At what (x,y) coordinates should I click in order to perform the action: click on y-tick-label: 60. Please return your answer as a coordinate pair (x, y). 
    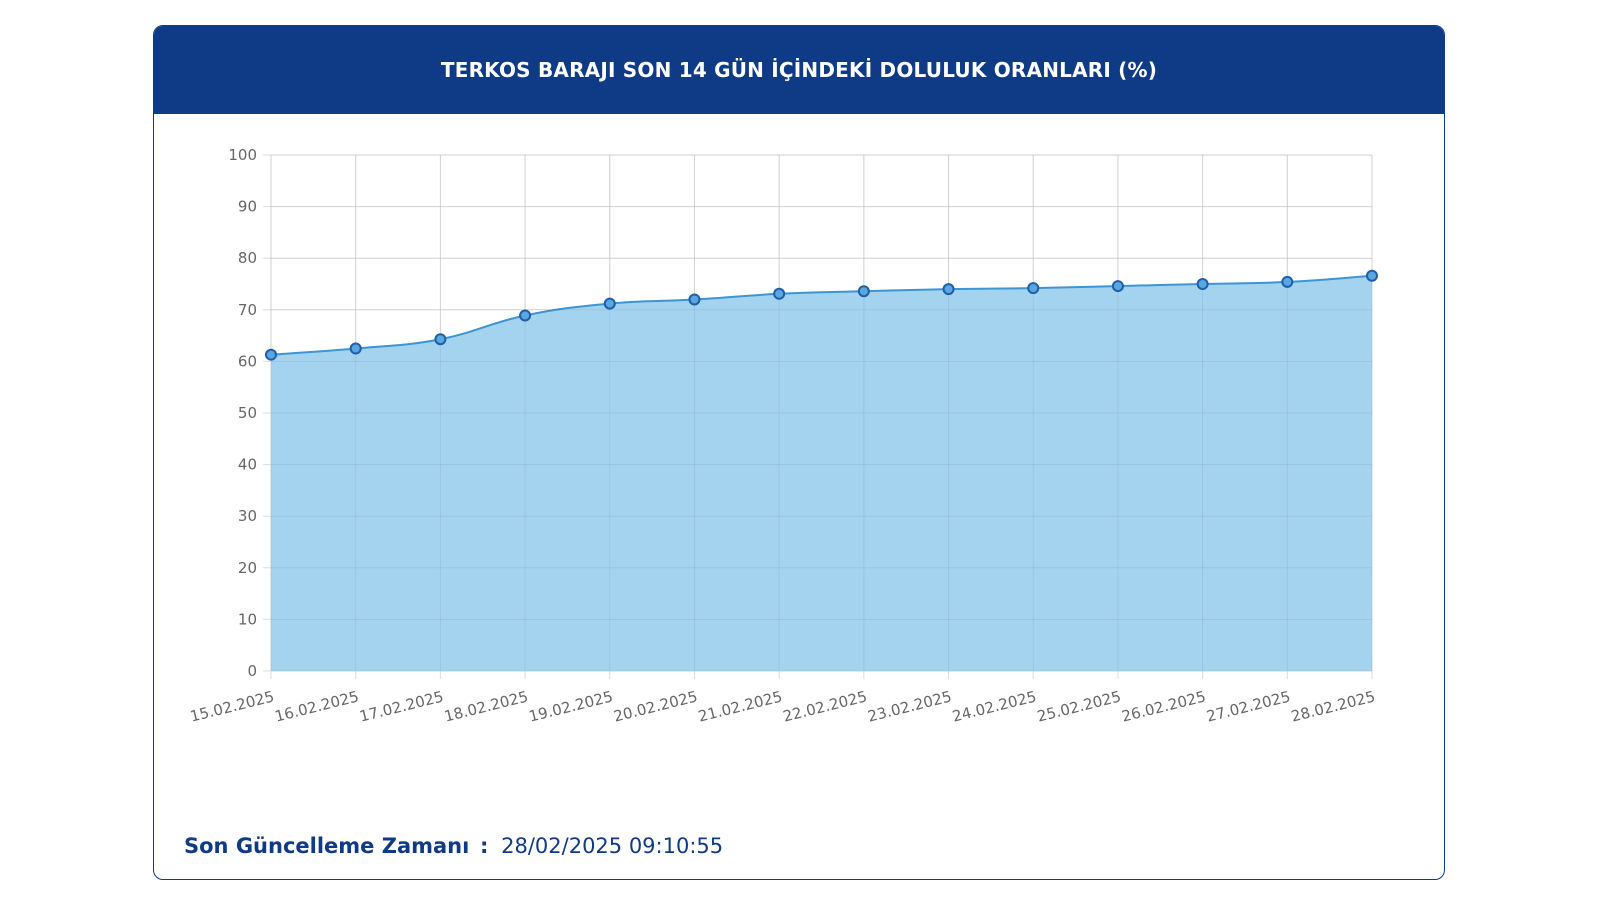
    Looking at the image, I should click on (247, 361).